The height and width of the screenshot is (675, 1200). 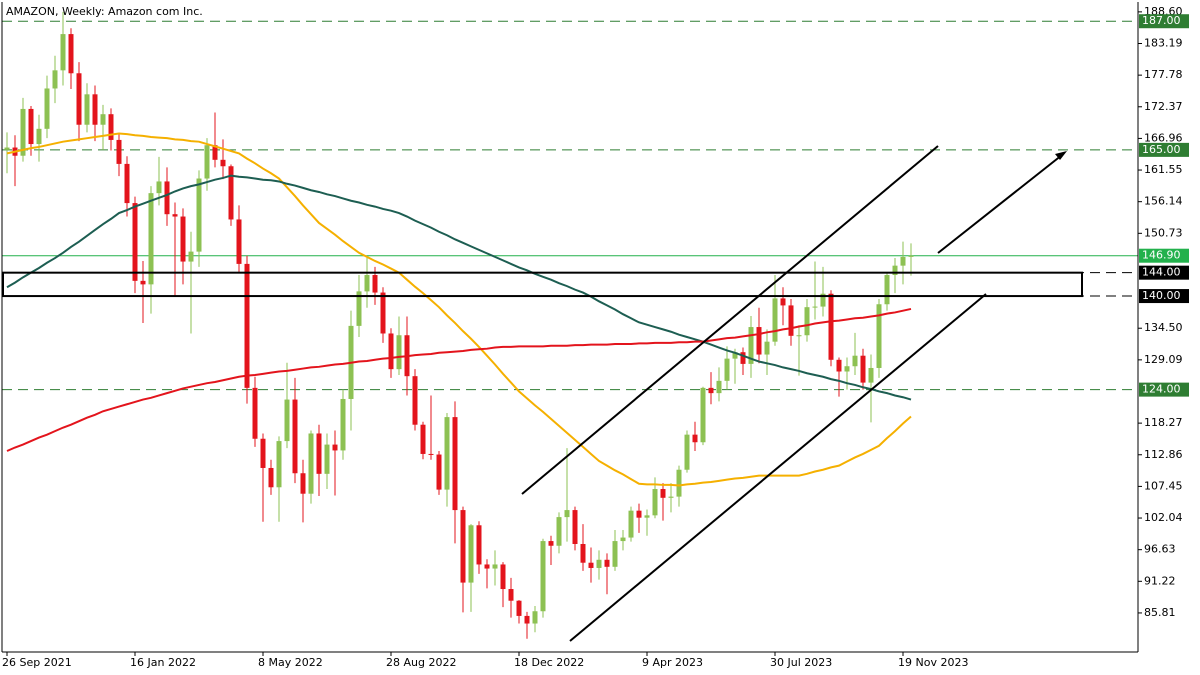 I want to click on x-tick-label: 8 May 2022, so click(x=290, y=662).